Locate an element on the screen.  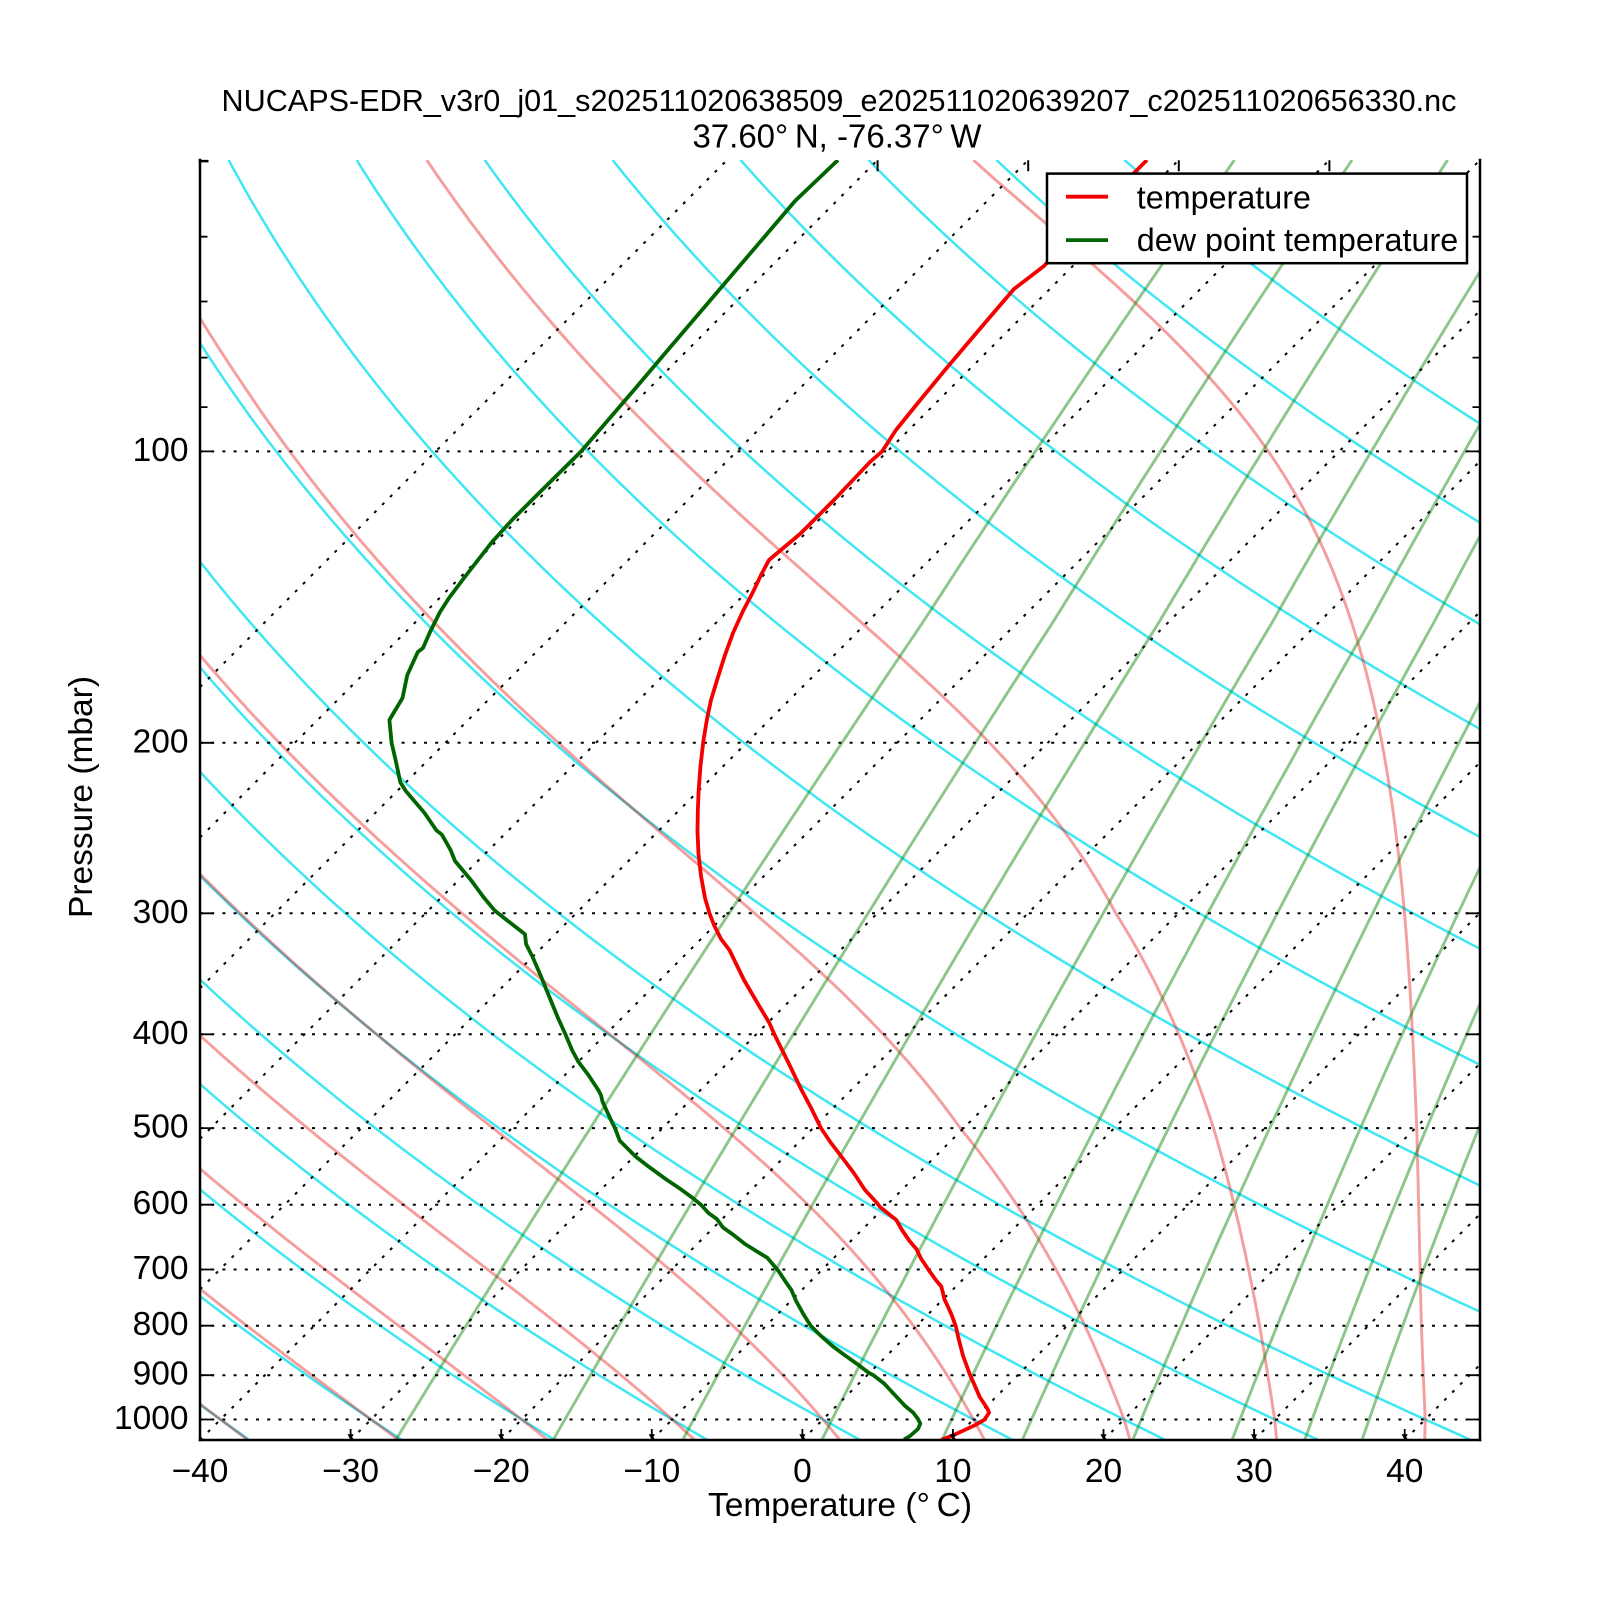
svg-text: −20 is located at coordinates (501, 1471).